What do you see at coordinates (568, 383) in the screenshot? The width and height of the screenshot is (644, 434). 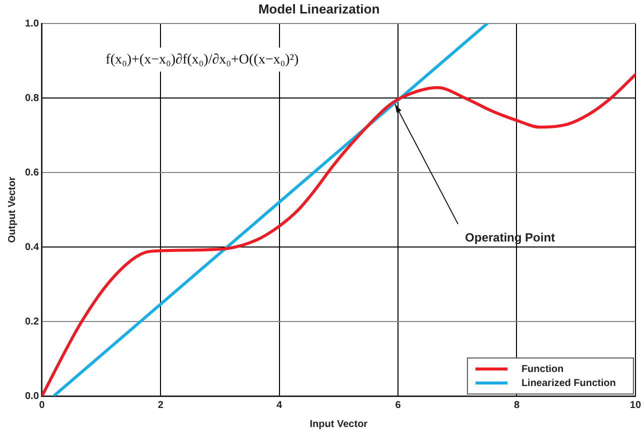 I see `legend-label: Linearized Function` at bounding box center [568, 383].